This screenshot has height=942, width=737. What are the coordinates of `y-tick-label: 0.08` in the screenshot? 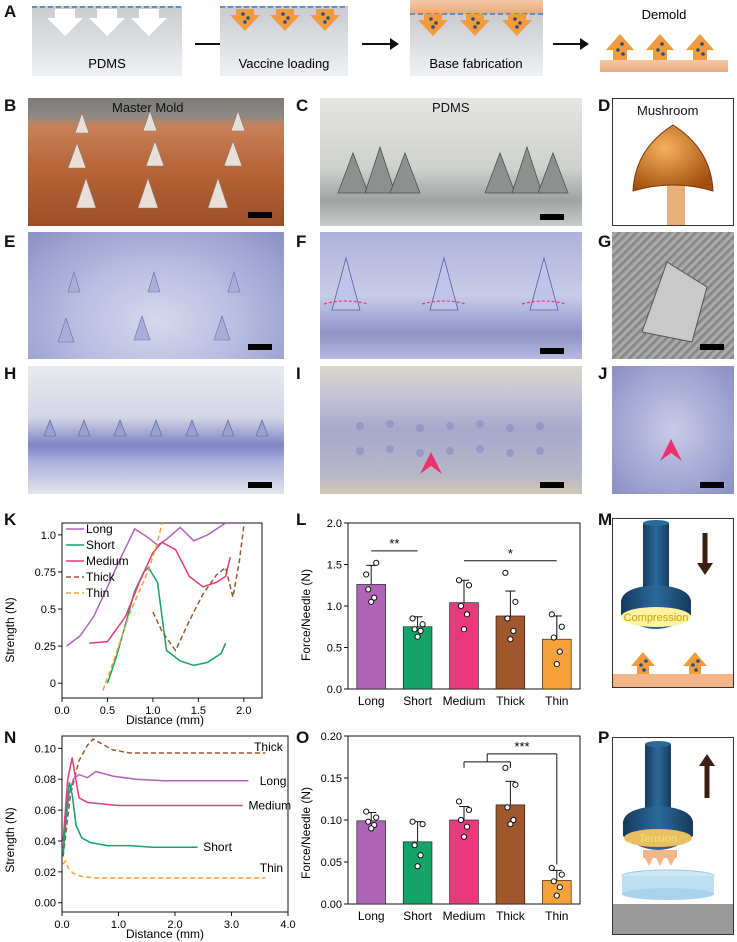 It's located at (45, 780).